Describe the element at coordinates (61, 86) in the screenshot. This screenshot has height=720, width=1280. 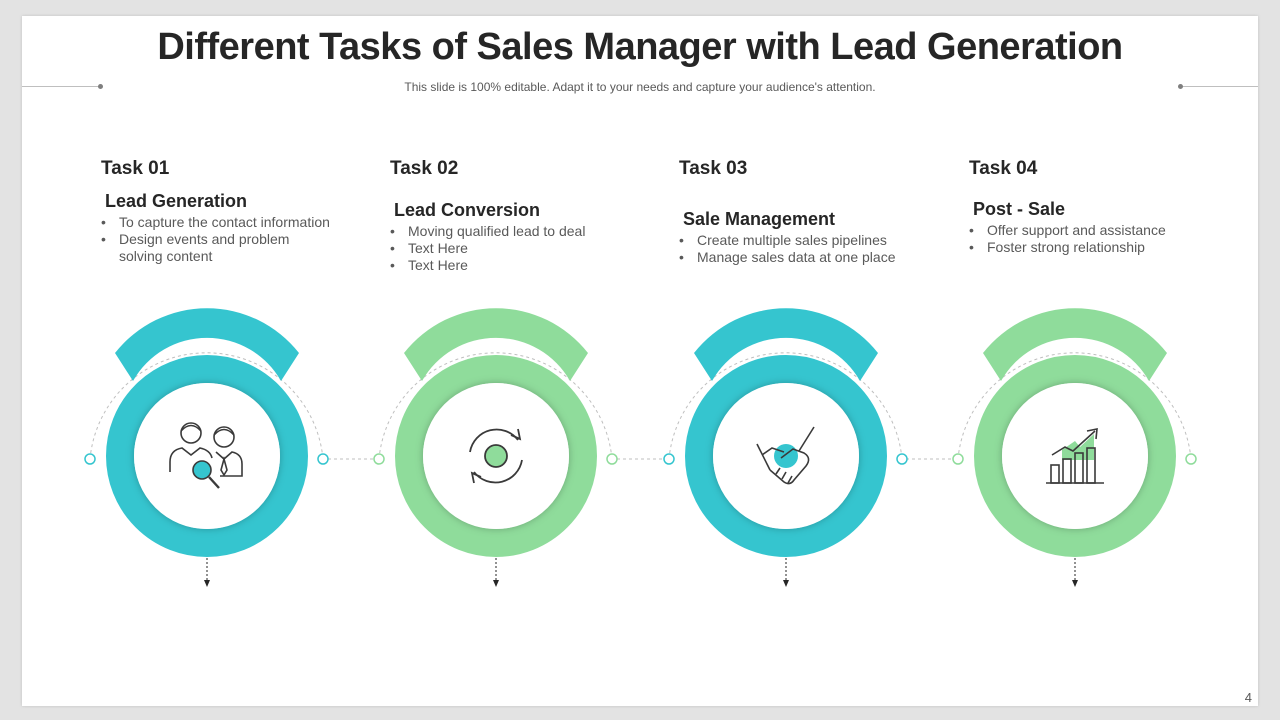
I see `decor-line-left` at that location.